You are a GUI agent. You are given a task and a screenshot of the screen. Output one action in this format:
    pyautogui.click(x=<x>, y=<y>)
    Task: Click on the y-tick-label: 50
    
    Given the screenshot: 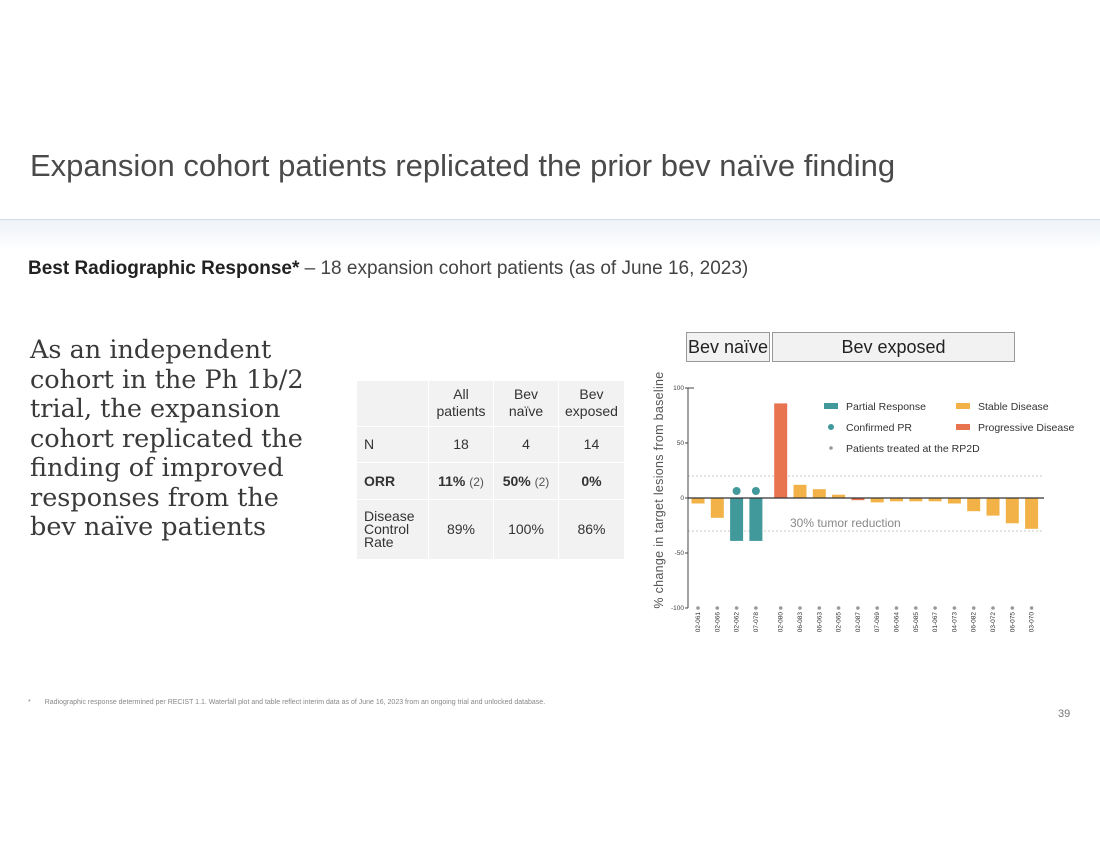 What is the action you would take?
    pyautogui.click(x=681, y=443)
    